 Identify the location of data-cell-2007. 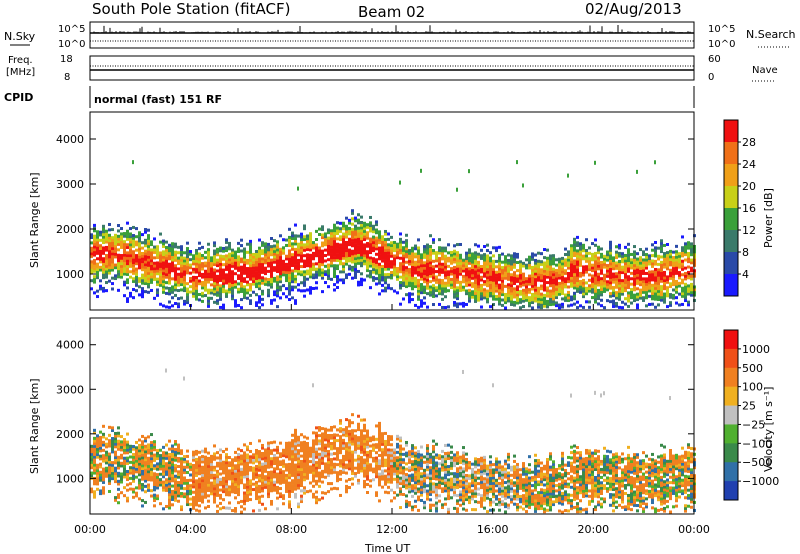
(445, 278).